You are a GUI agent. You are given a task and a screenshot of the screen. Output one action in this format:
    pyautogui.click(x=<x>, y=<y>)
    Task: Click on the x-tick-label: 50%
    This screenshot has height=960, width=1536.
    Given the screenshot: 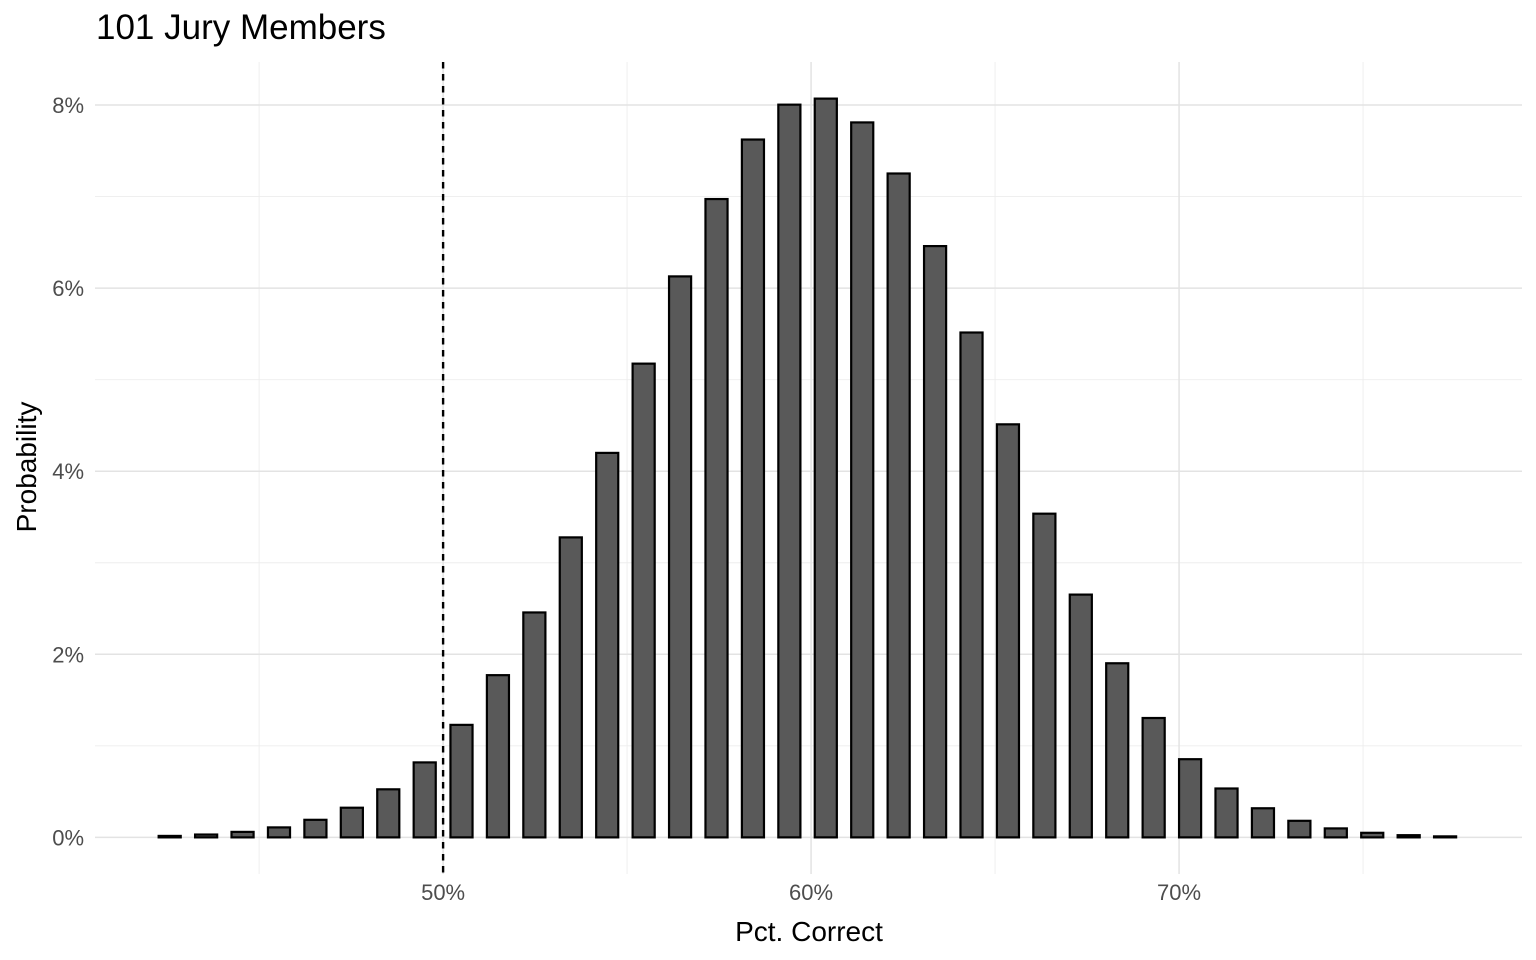 What is the action you would take?
    pyautogui.click(x=443, y=892)
    